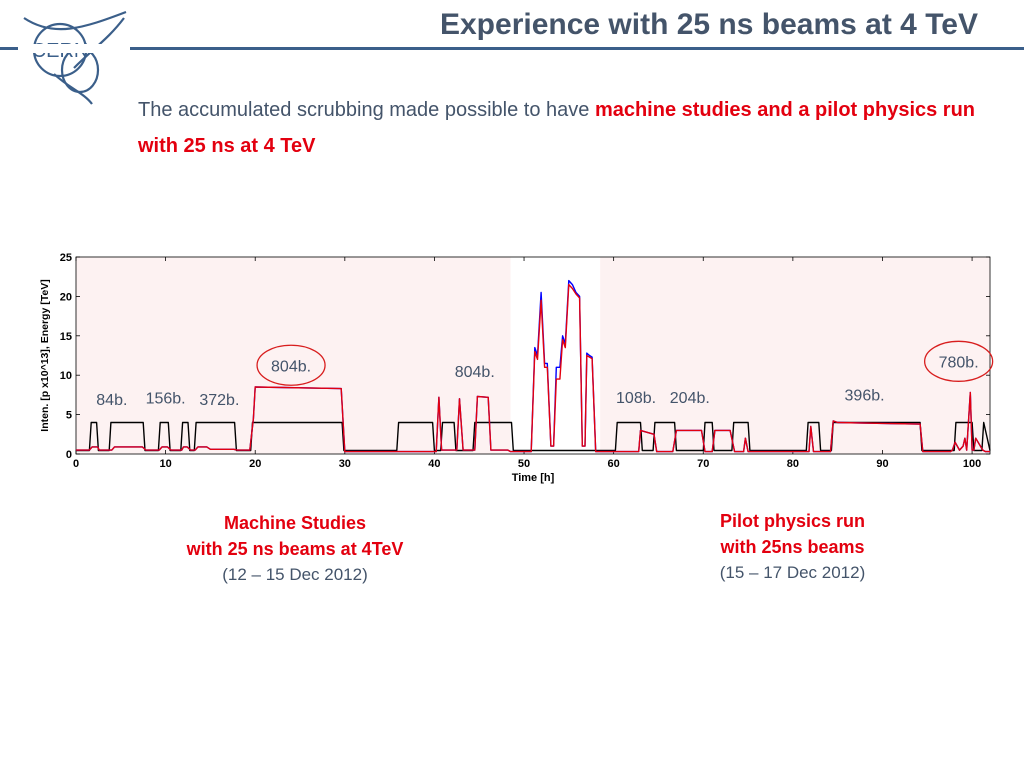 The height and width of the screenshot is (768, 1024). What do you see at coordinates (69, 455) in the screenshot?
I see `y-tick-label: 0` at bounding box center [69, 455].